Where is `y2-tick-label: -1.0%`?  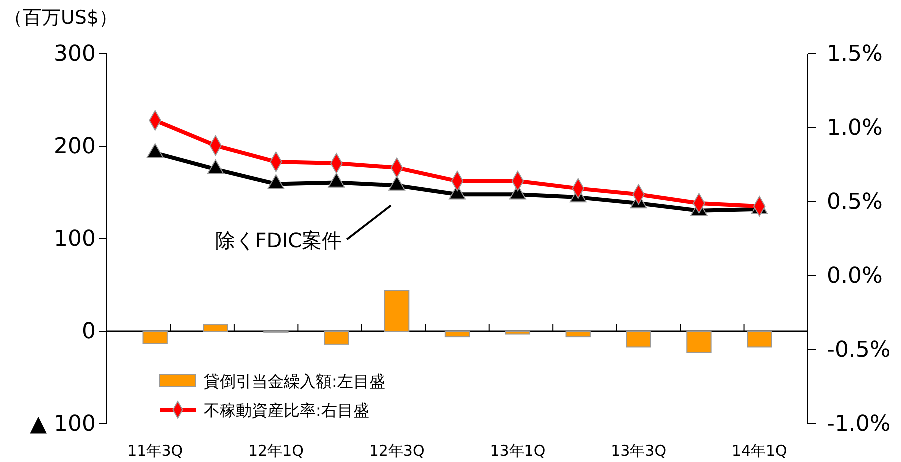 y2-tick-label: -1.0% is located at coordinates (859, 425).